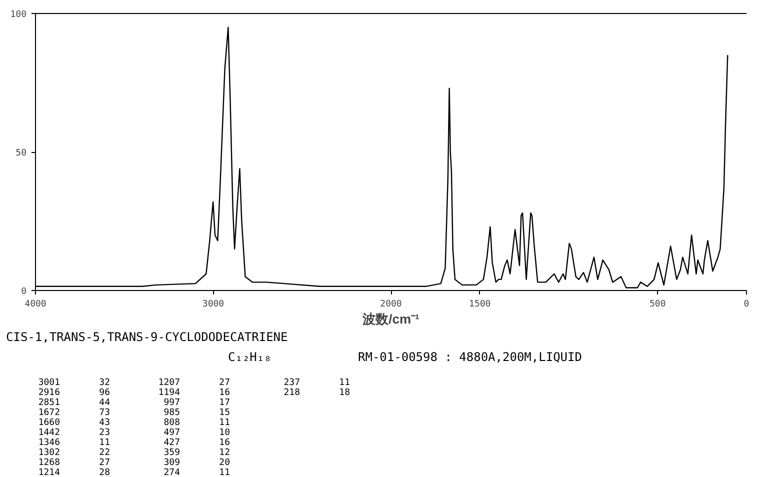  What do you see at coordinates (317, 393) in the screenshot?
I see `text: 218 18` at bounding box center [317, 393].